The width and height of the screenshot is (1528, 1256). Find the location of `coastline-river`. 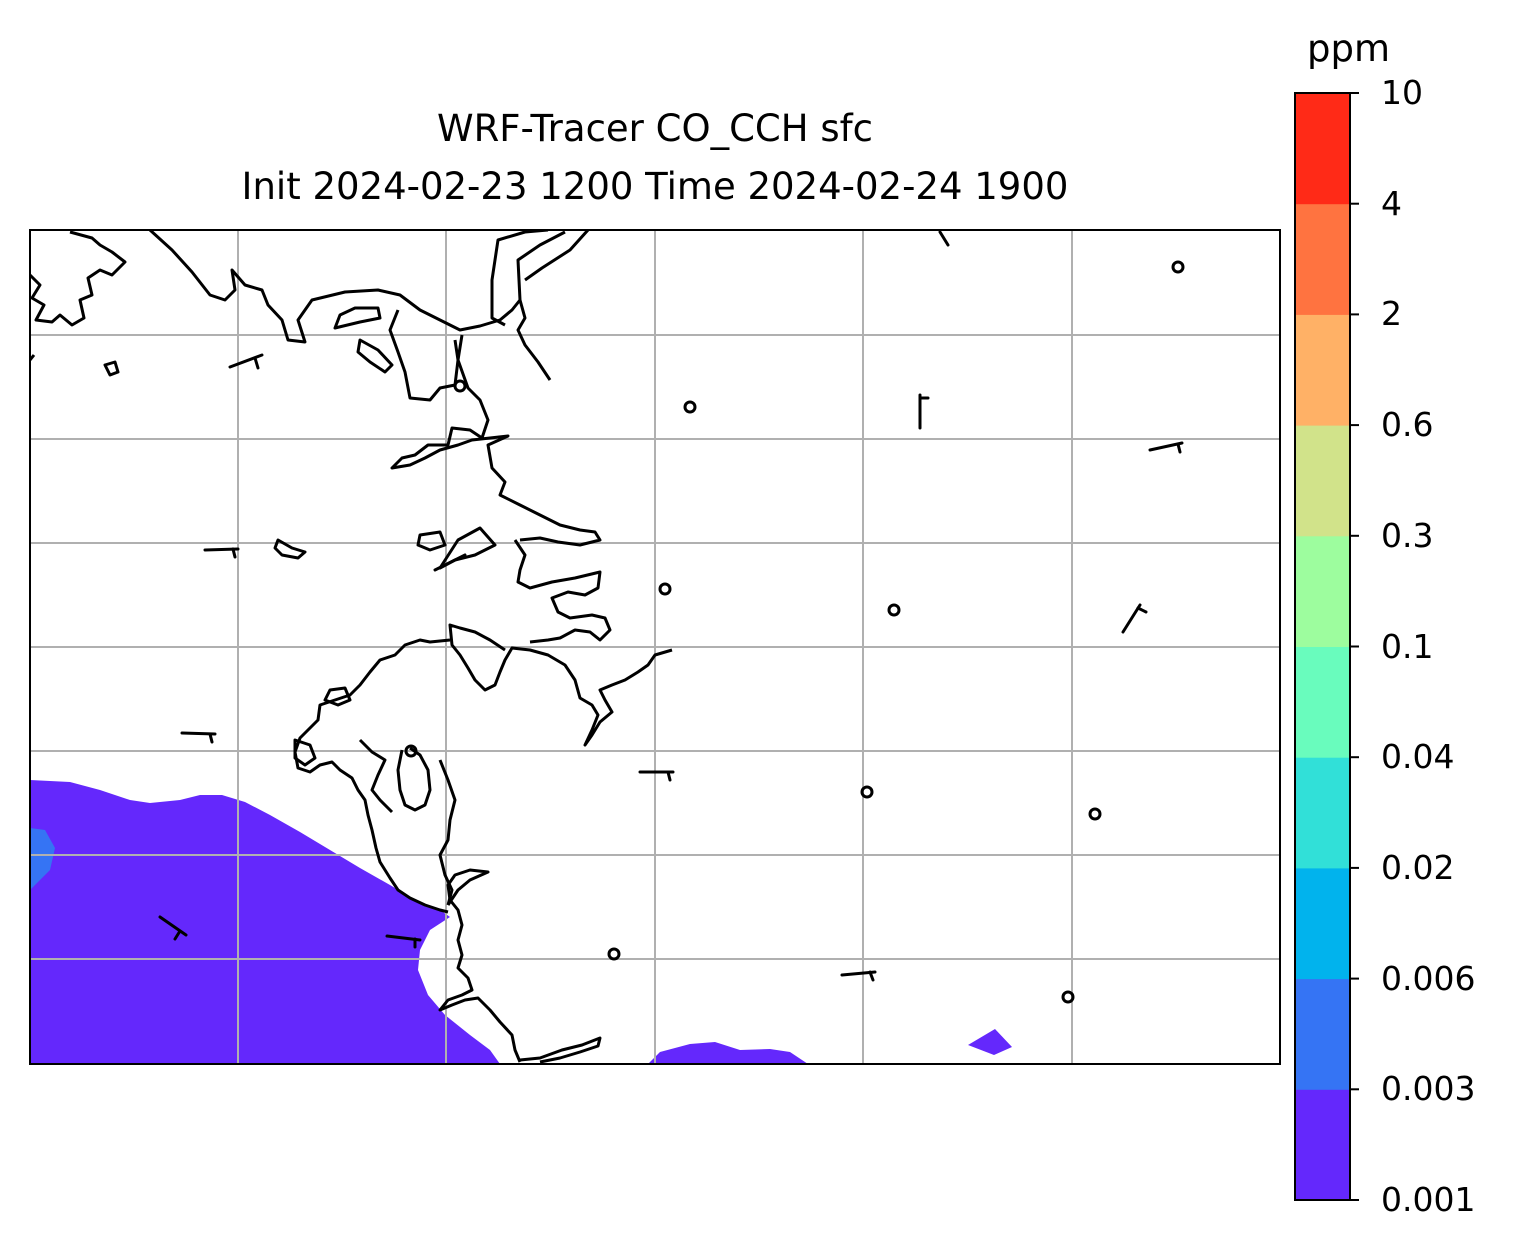

coastline-river is located at coordinates (557, 256).